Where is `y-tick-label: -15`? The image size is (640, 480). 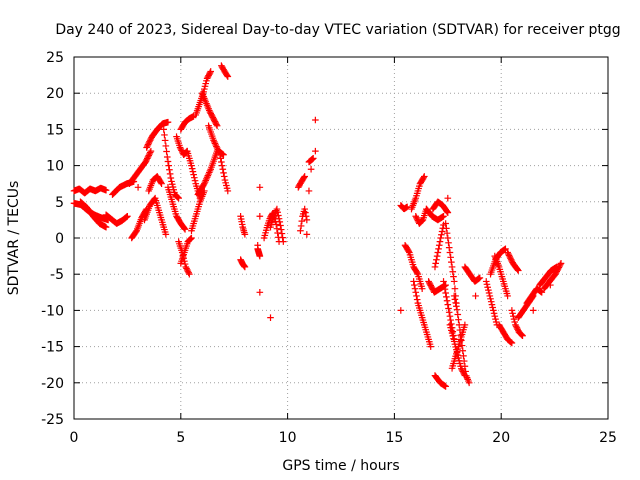 y-tick-label: -15 is located at coordinates (52, 348).